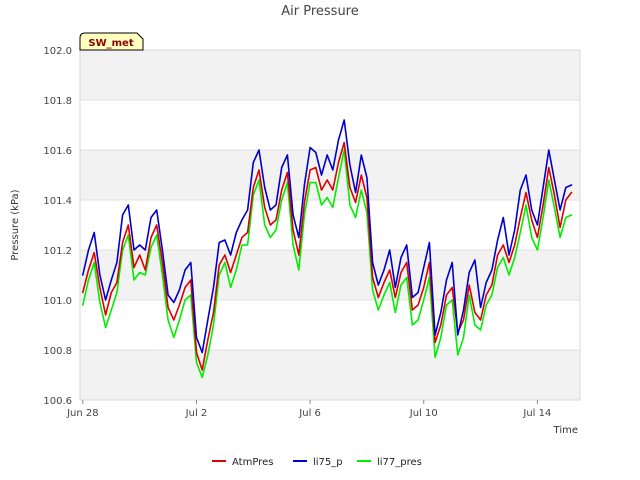 This screenshot has width=640, height=480. I want to click on x-tick-label: Jul 2, so click(196, 413).